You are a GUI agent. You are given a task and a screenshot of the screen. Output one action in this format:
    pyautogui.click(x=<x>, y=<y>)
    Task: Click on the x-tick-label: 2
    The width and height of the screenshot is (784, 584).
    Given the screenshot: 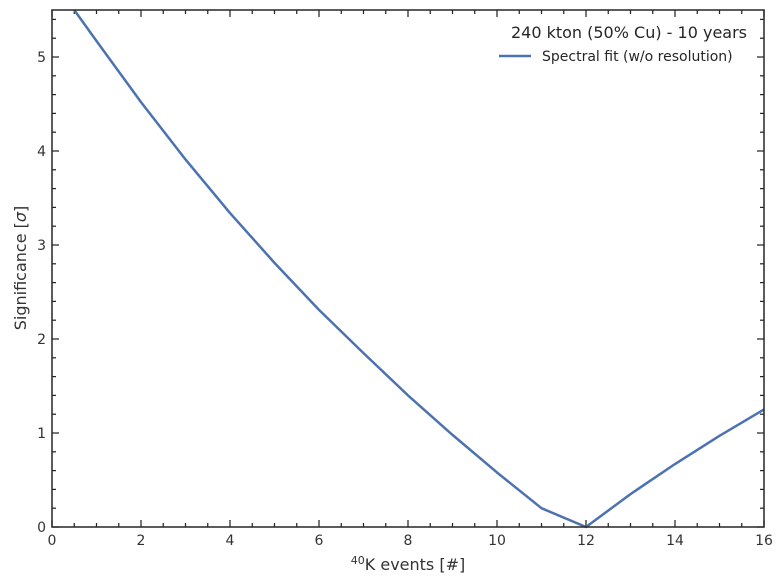 What is the action you would take?
    pyautogui.click(x=141, y=541)
    